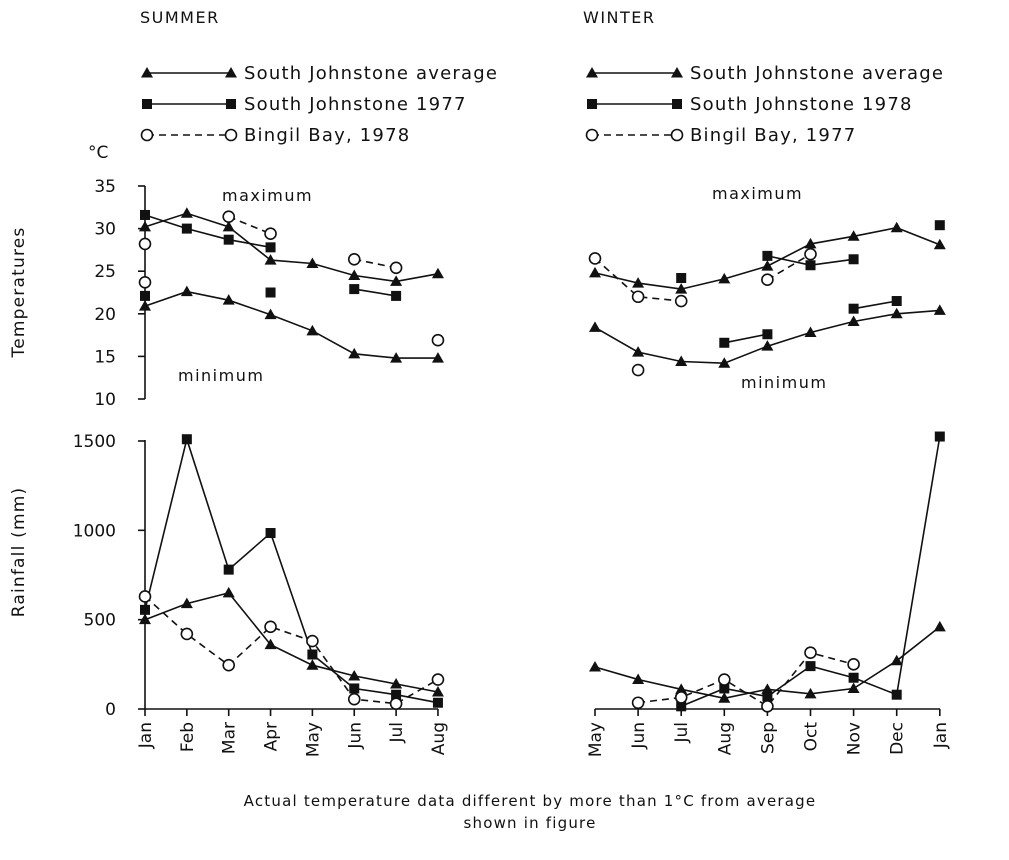 This screenshot has height=860, width=1009. I want to click on winter-temp-triangle-point-sep, so click(767, 265).